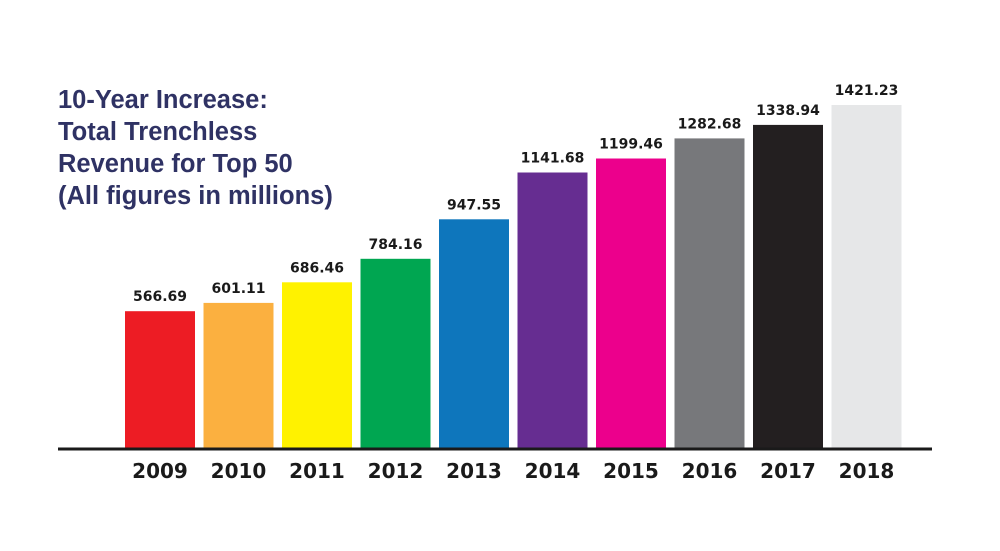 The width and height of the screenshot is (1000, 551). What do you see at coordinates (631, 471) in the screenshot?
I see `x-tick-label-2015: 2015` at bounding box center [631, 471].